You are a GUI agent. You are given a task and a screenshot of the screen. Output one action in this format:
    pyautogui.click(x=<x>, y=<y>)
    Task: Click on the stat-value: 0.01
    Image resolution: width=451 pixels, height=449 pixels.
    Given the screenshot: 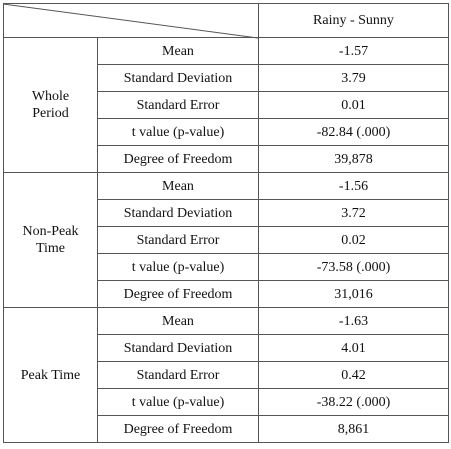 What is the action you would take?
    pyautogui.click(x=353, y=105)
    